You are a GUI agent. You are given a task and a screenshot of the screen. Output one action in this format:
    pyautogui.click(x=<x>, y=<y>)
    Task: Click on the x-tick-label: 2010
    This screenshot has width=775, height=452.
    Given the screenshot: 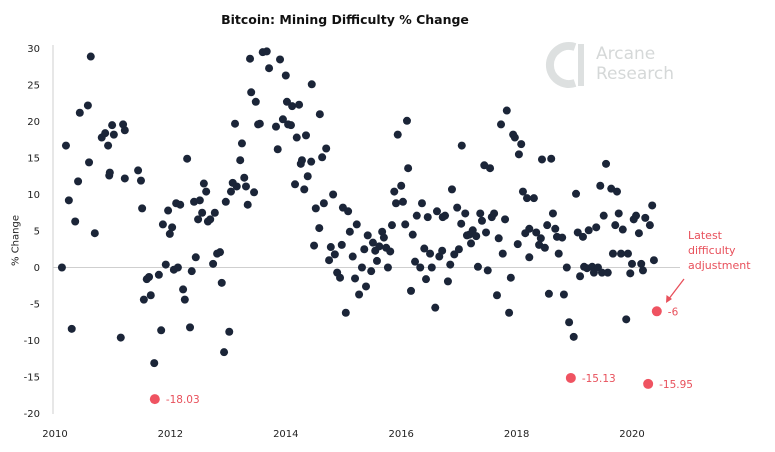 What is the action you would take?
    pyautogui.click(x=54, y=434)
    